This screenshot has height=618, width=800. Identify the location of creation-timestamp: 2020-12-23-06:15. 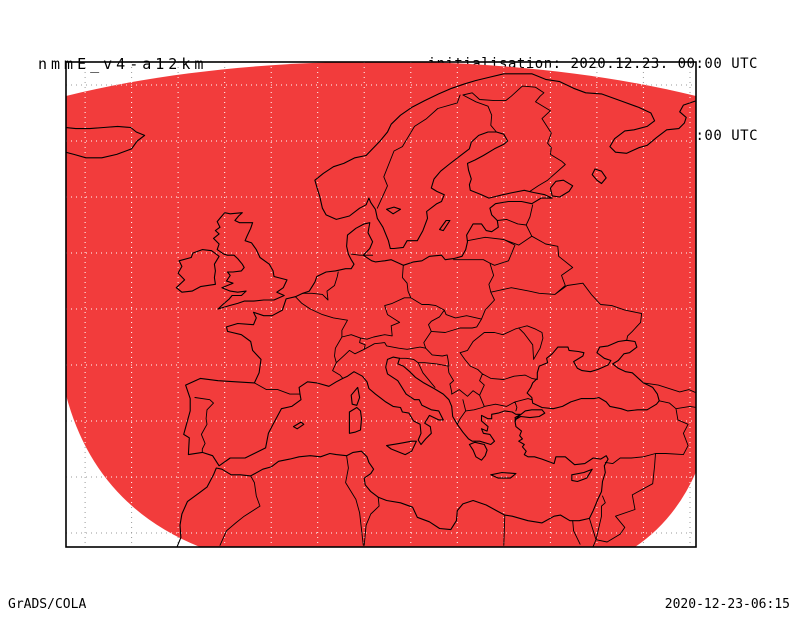
(727, 604).